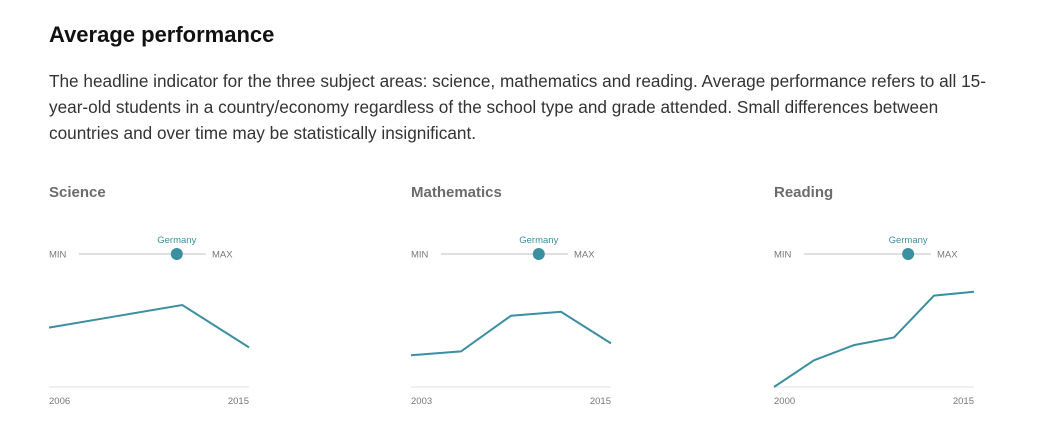 Image resolution: width=1051 pixels, height=446 pixels. Describe the element at coordinates (784, 401) in the screenshot. I see `x-tick-label: 2000` at that location.